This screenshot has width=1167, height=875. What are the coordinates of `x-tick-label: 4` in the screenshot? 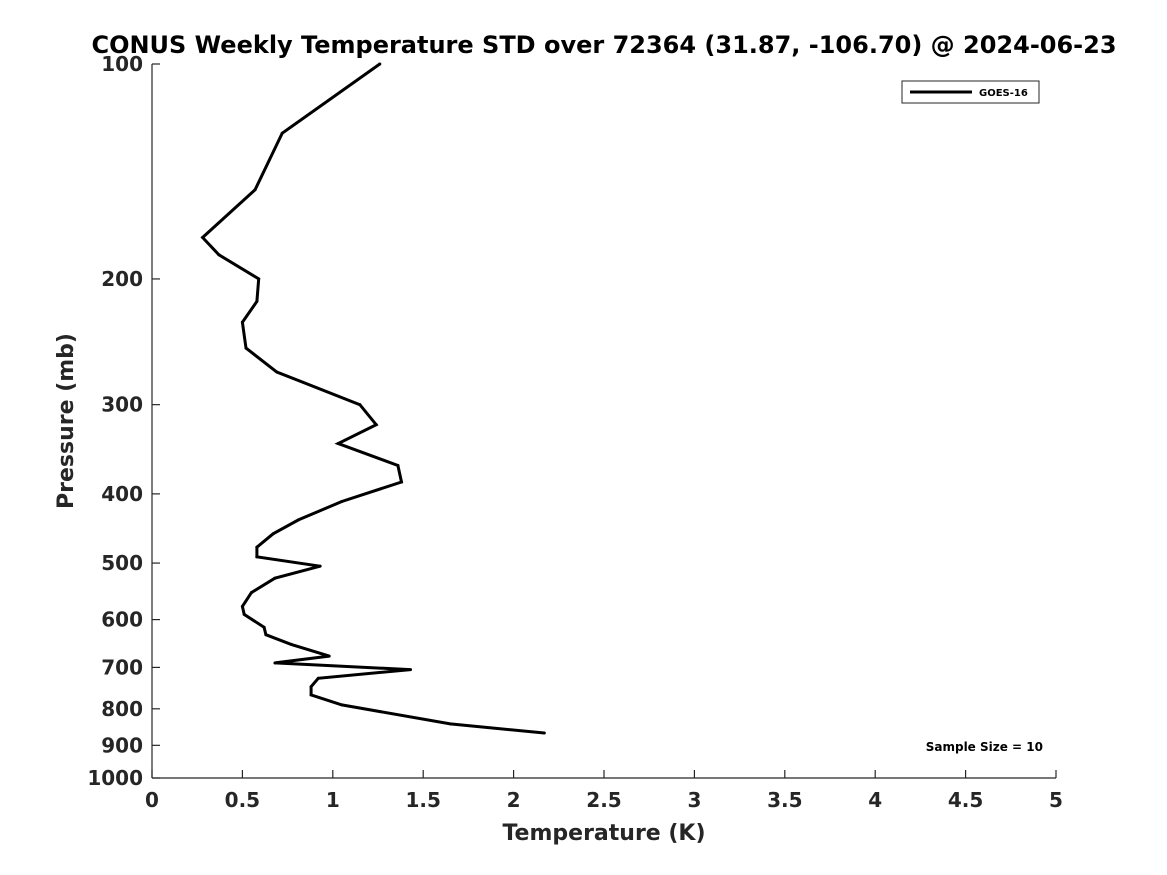 It's located at (875, 800).